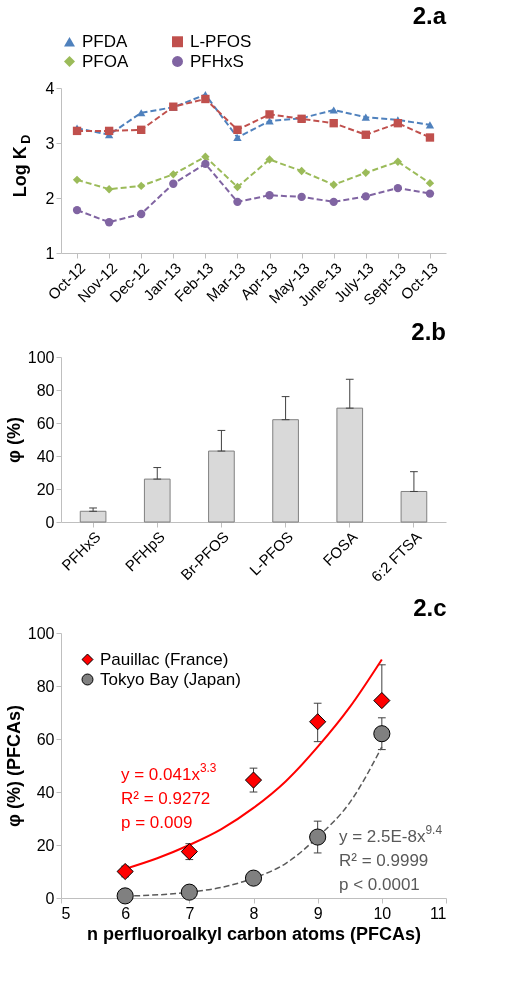  I want to click on annotation: p < 0.0001, so click(379, 884).